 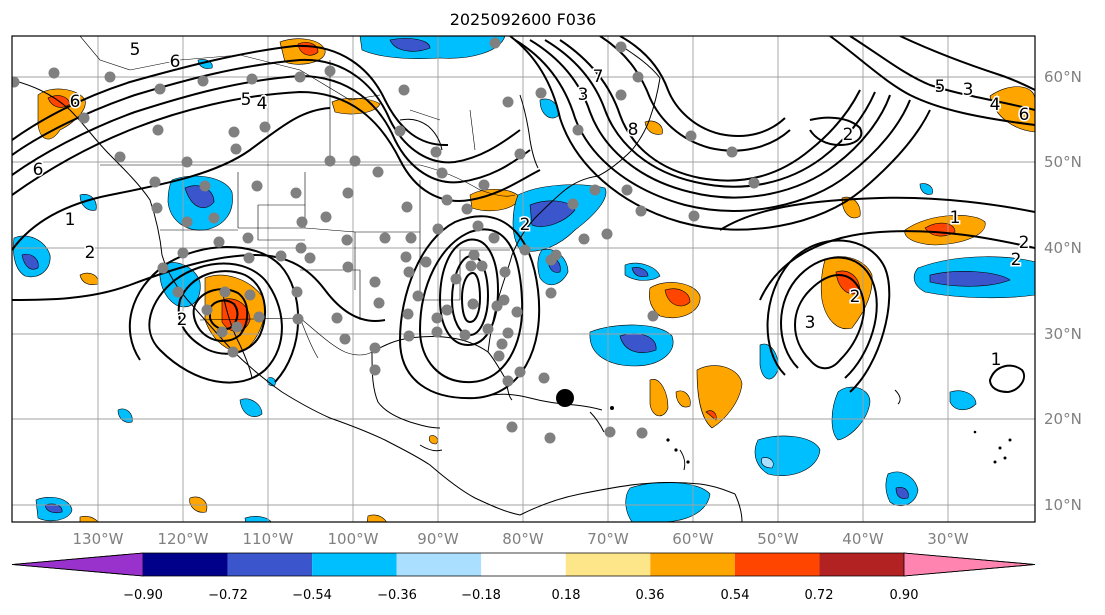 What do you see at coordinates (1063, 248) in the screenshot?
I see `lat-label: 40°N` at bounding box center [1063, 248].